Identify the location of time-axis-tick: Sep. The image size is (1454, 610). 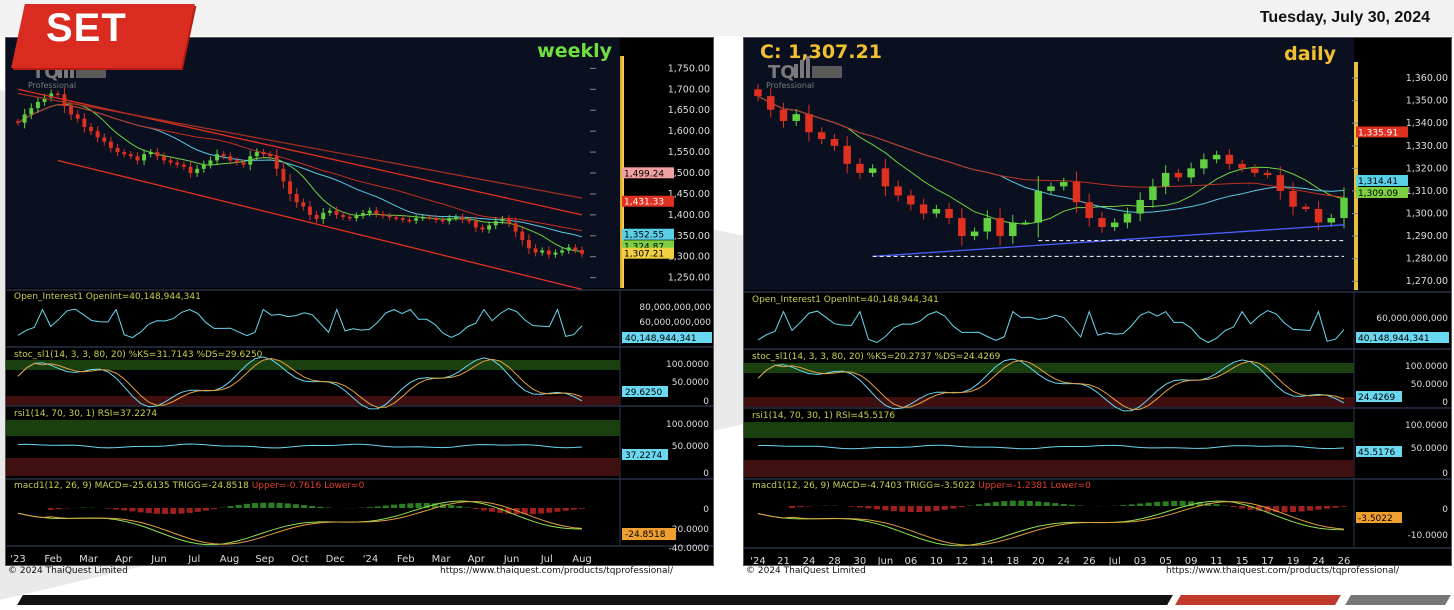
(264, 559).